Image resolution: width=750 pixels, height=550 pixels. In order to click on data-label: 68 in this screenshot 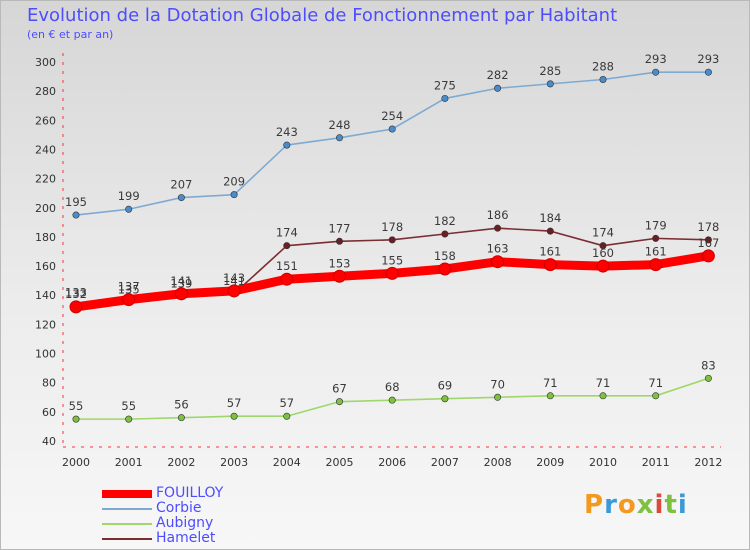, I will do `click(392, 387)`.